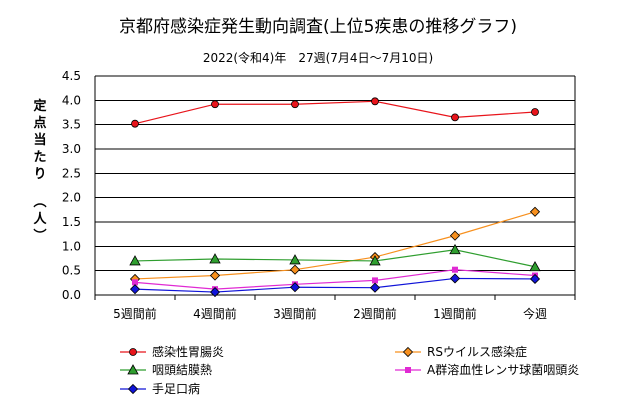 The image size is (636, 411). I want to click on legend-item: A群溶血性レンサ球菌咽頭炎, so click(487, 369).